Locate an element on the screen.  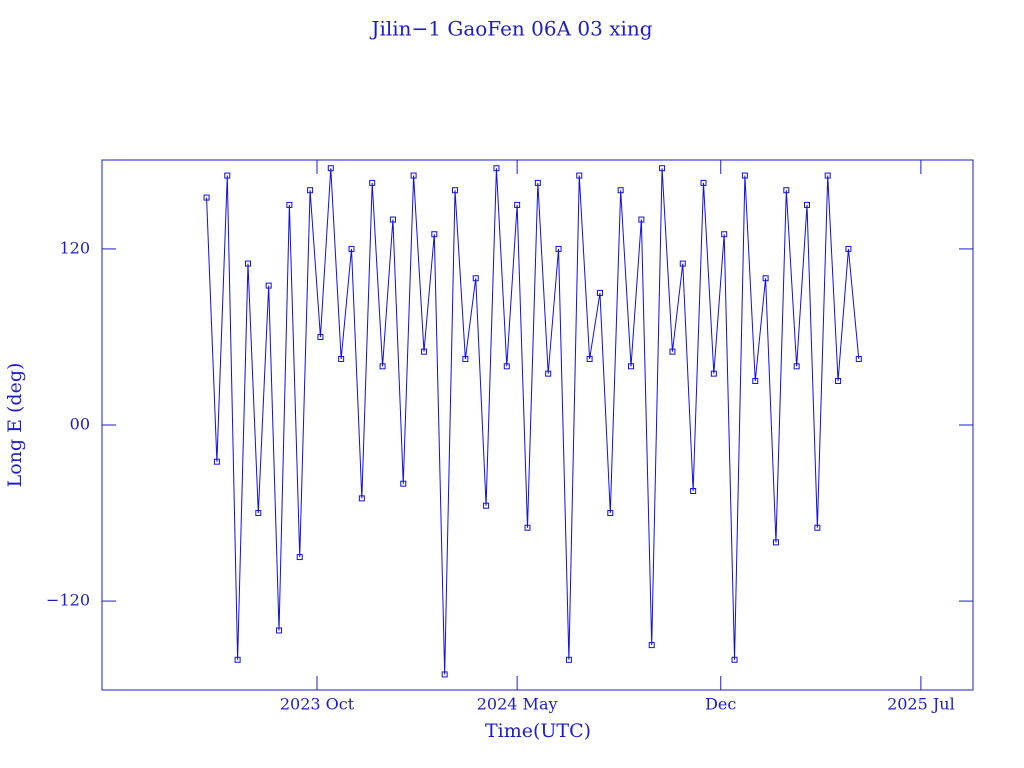
x-axis-label: Time(UTC) is located at coordinates (538, 731).